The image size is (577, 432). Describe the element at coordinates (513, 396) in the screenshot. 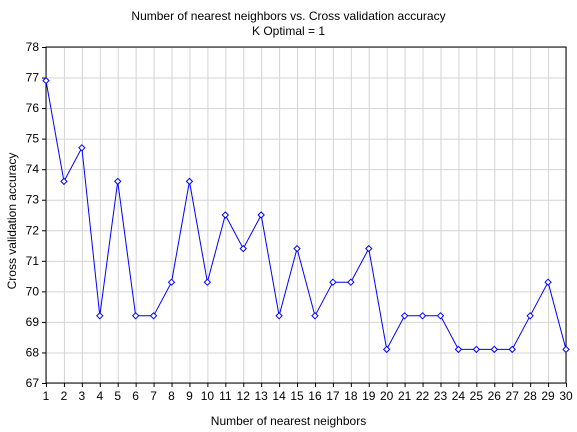

I see `x-tick-label-27: 27` at that location.